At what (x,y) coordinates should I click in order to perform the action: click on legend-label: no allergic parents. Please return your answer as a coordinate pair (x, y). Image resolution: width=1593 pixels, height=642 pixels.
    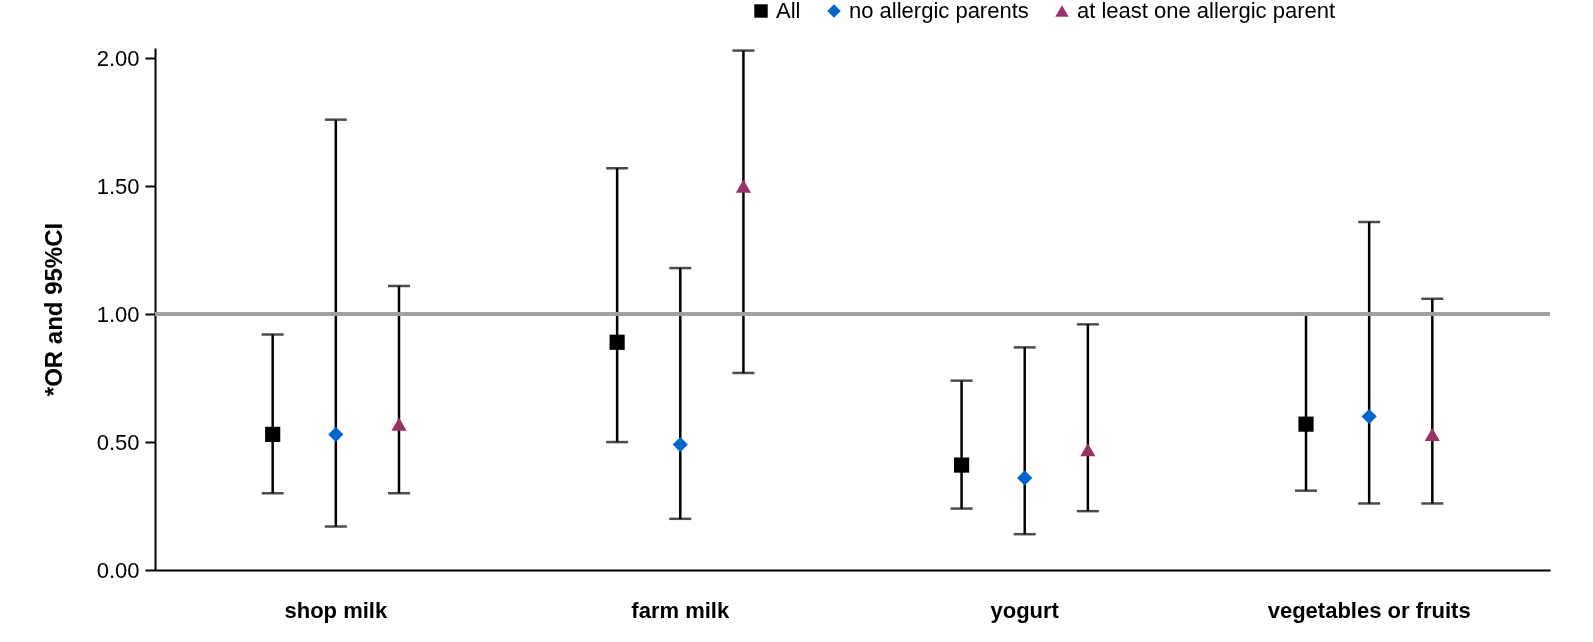
    Looking at the image, I should click on (939, 11).